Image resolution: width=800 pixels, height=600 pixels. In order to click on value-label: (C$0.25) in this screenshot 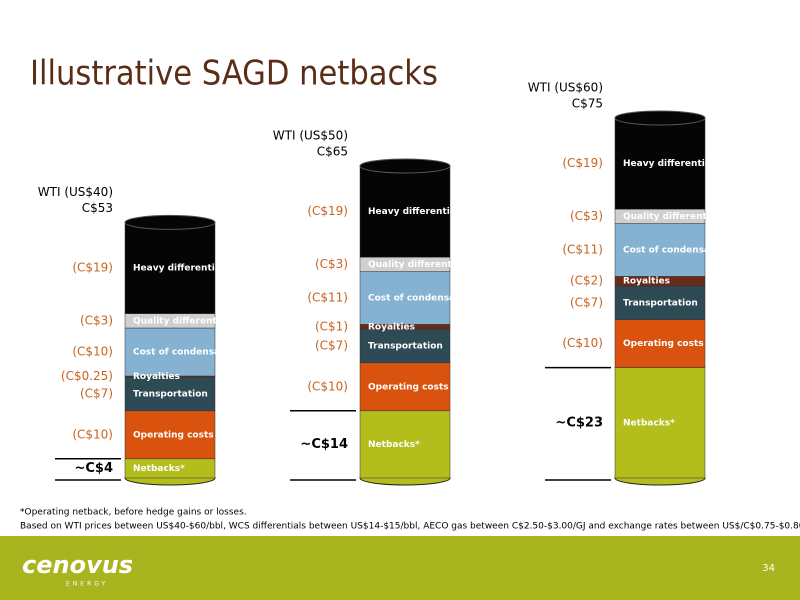, I will do `click(87, 376)`.